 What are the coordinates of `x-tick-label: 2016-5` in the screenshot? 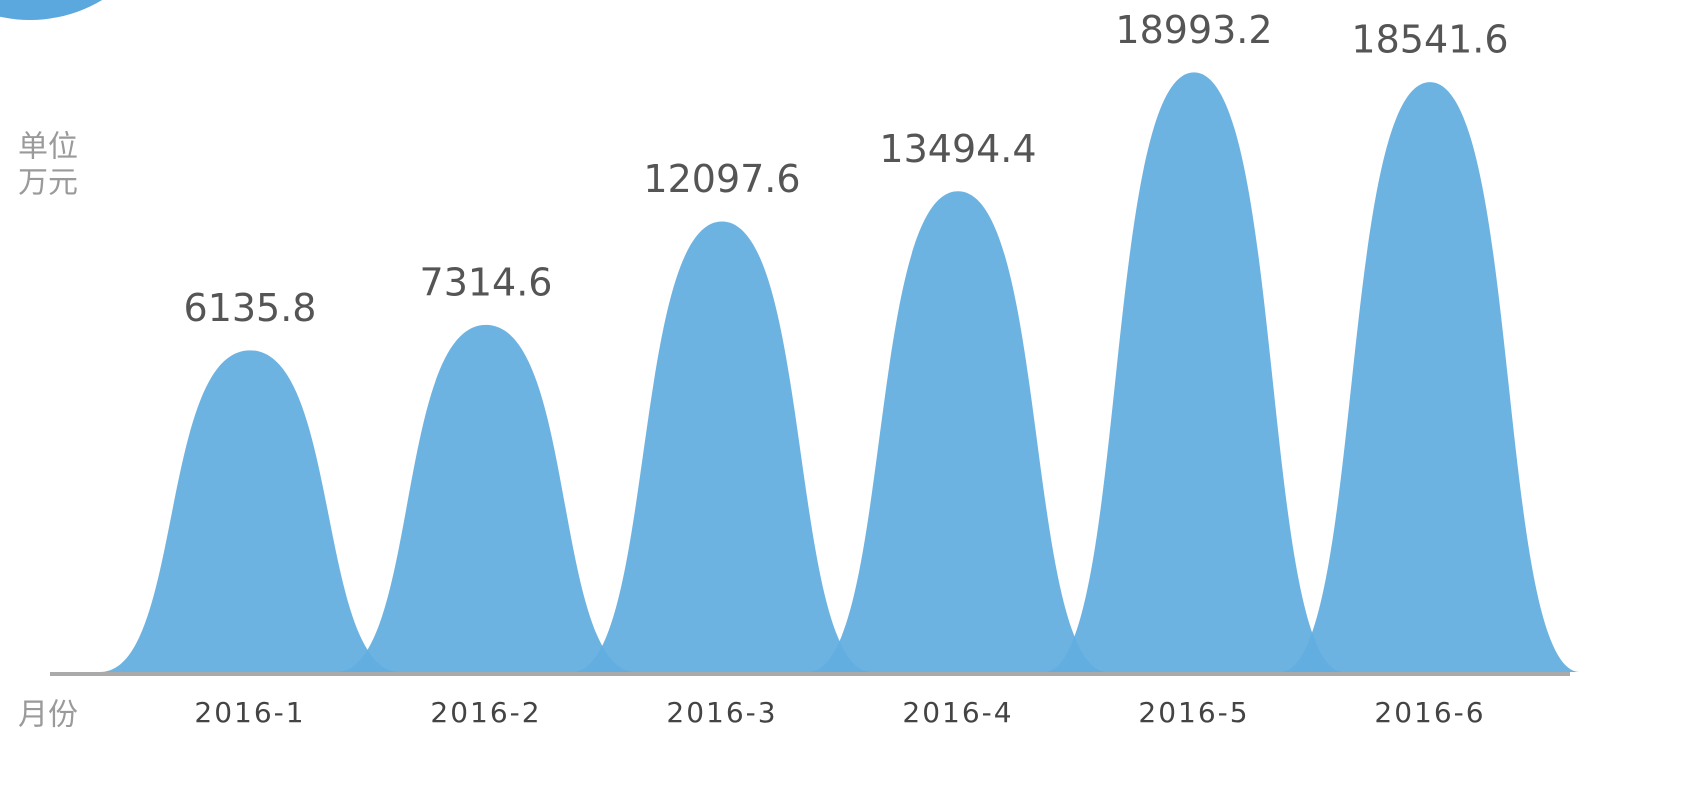 It's located at (1193, 712).